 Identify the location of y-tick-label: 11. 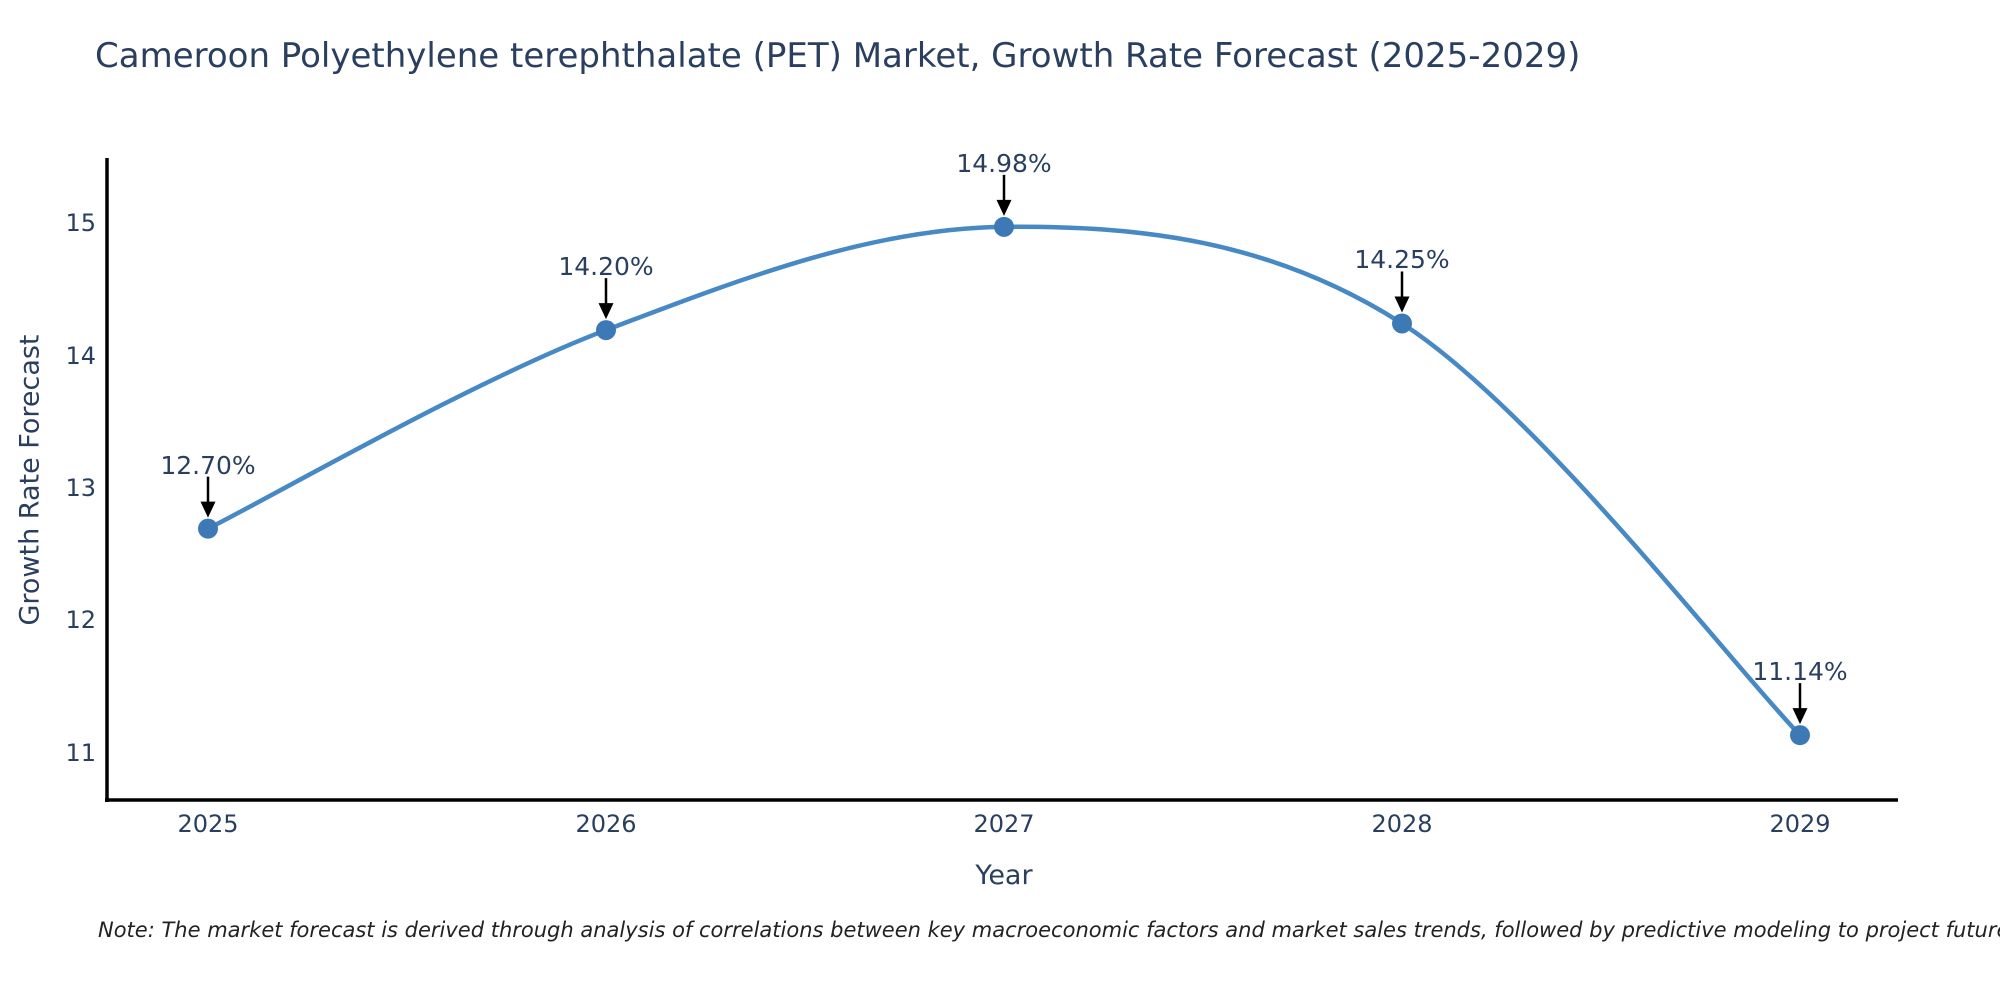
(80, 752).